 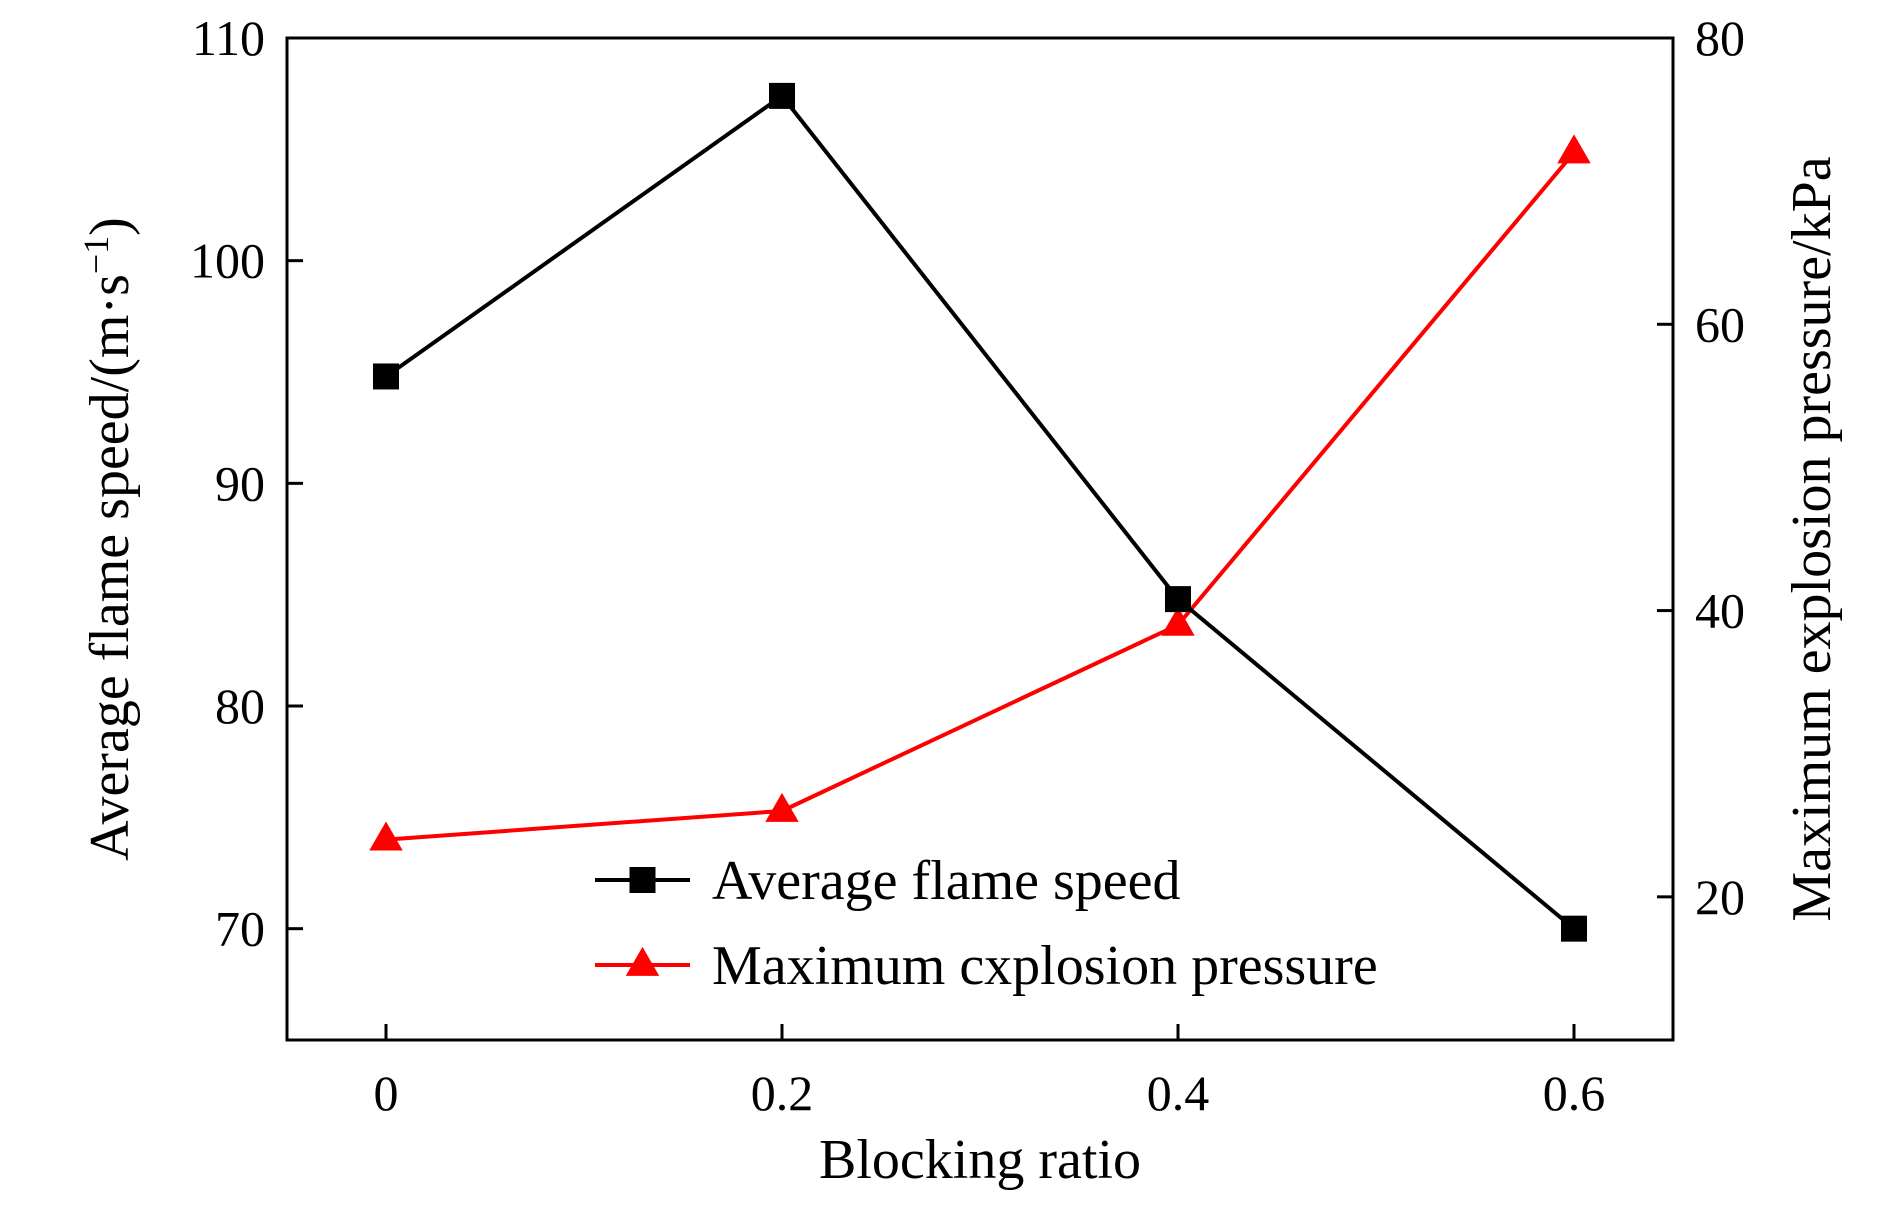 What do you see at coordinates (240, 929) in the screenshot?
I see `y-left-tick-label: 70` at bounding box center [240, 929].